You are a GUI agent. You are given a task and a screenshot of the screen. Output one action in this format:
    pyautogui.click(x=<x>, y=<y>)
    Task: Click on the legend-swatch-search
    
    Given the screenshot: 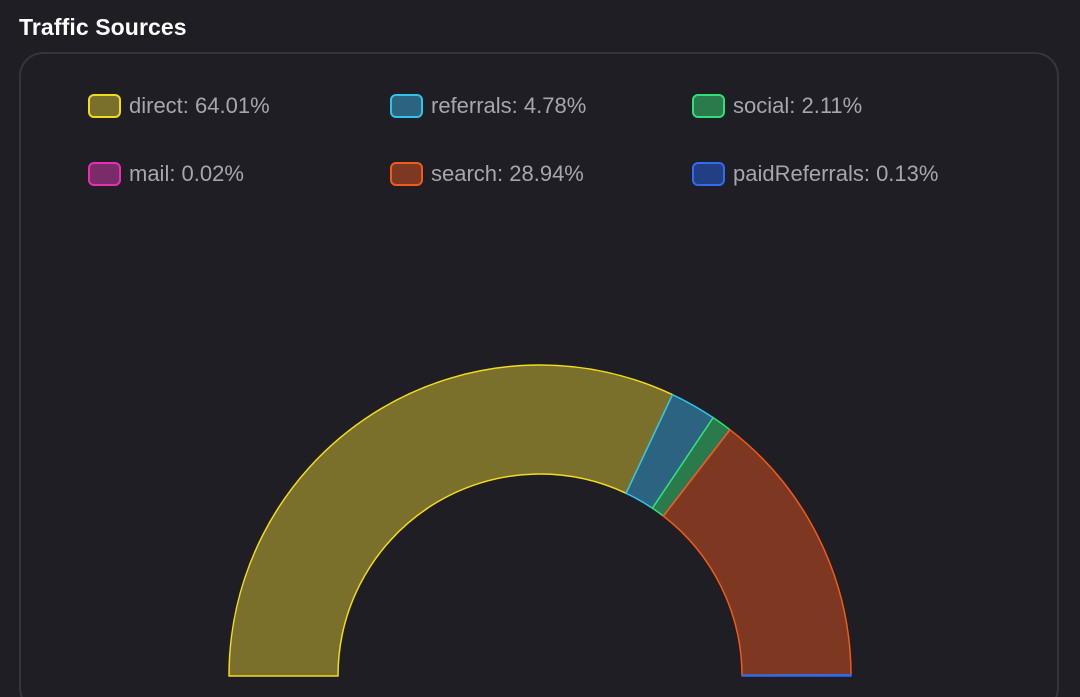 What is the action you would take?
    pyautogui.click(x=406, y=174)
    